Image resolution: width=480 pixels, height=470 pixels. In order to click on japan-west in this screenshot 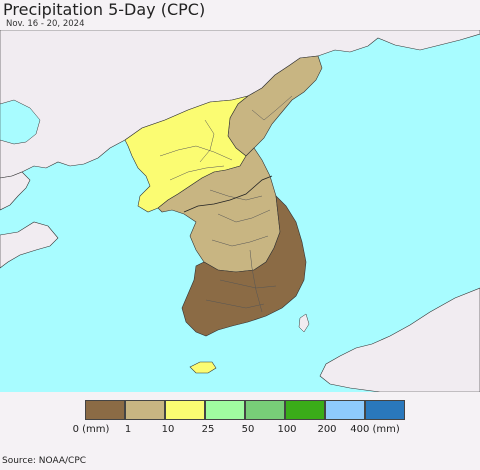, I will do `click(399, 339)`.